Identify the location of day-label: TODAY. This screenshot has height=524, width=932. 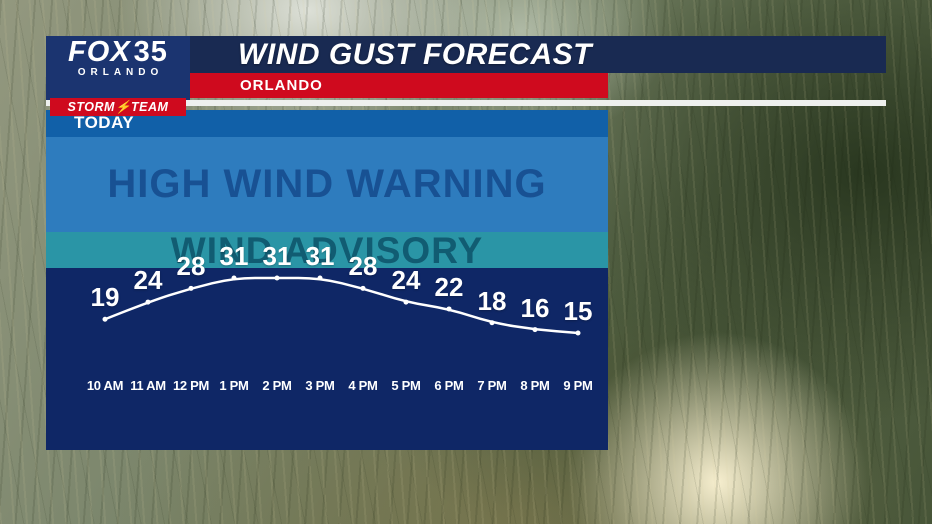
(104, 122).